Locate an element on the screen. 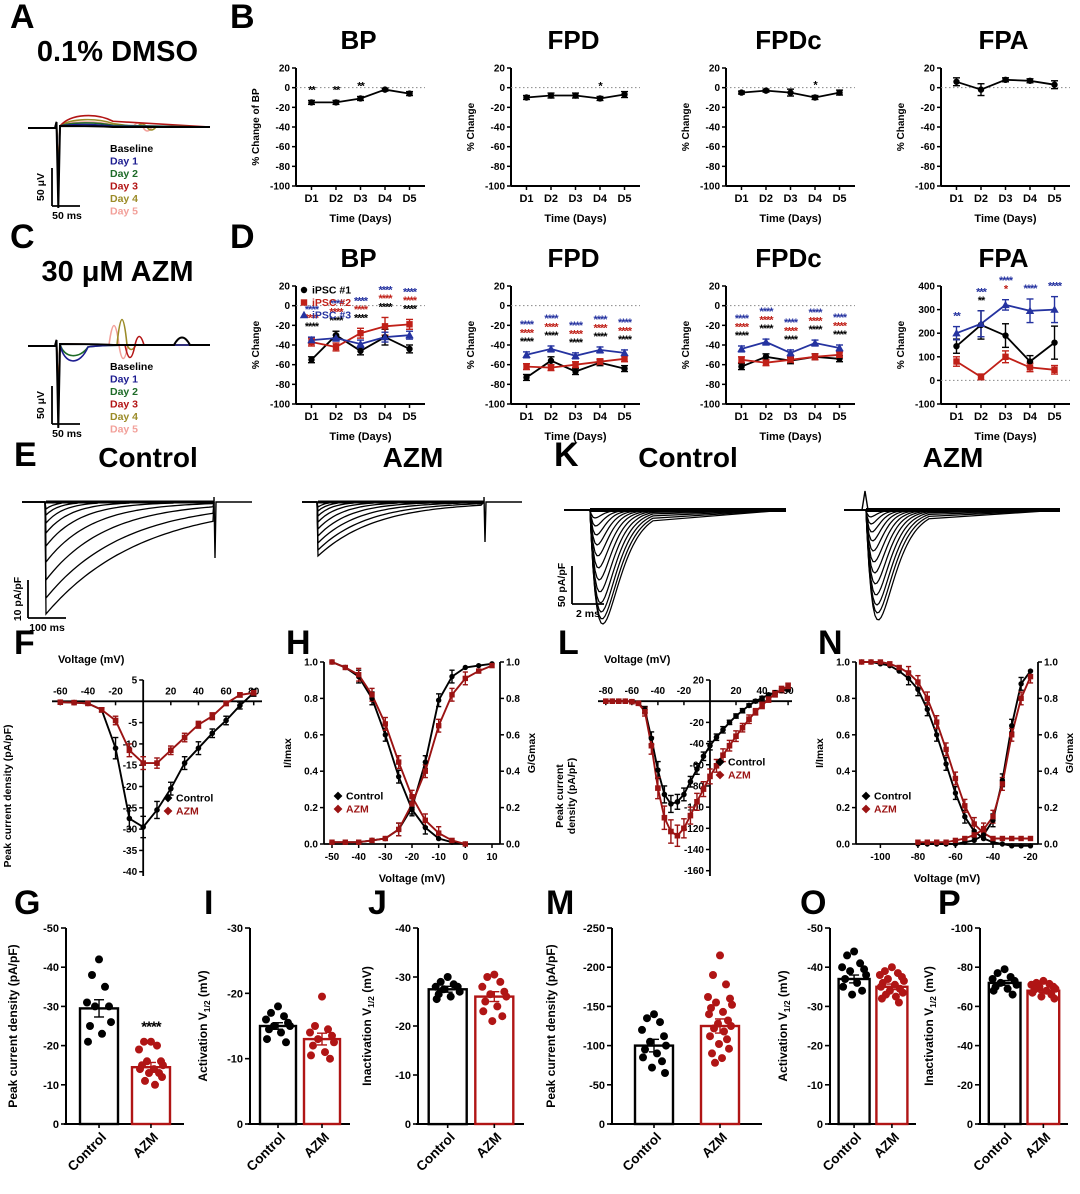 Image resolution: width=1080 pixels, height=1194 pixels. svg-text: 50 pA/pF is located at coordinates (562, 584).